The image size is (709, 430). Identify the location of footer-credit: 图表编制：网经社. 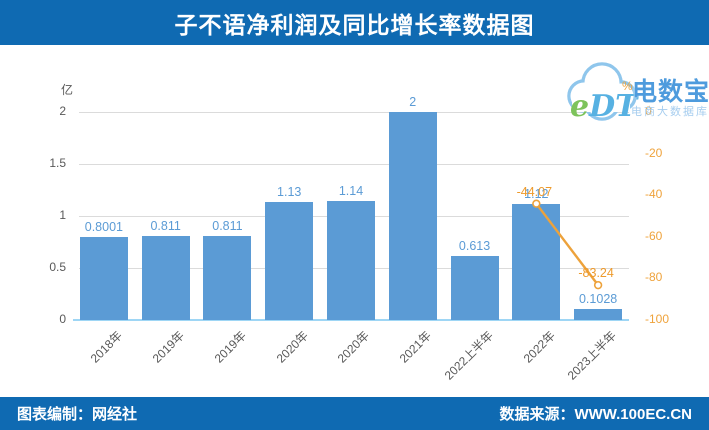
(77, 414).